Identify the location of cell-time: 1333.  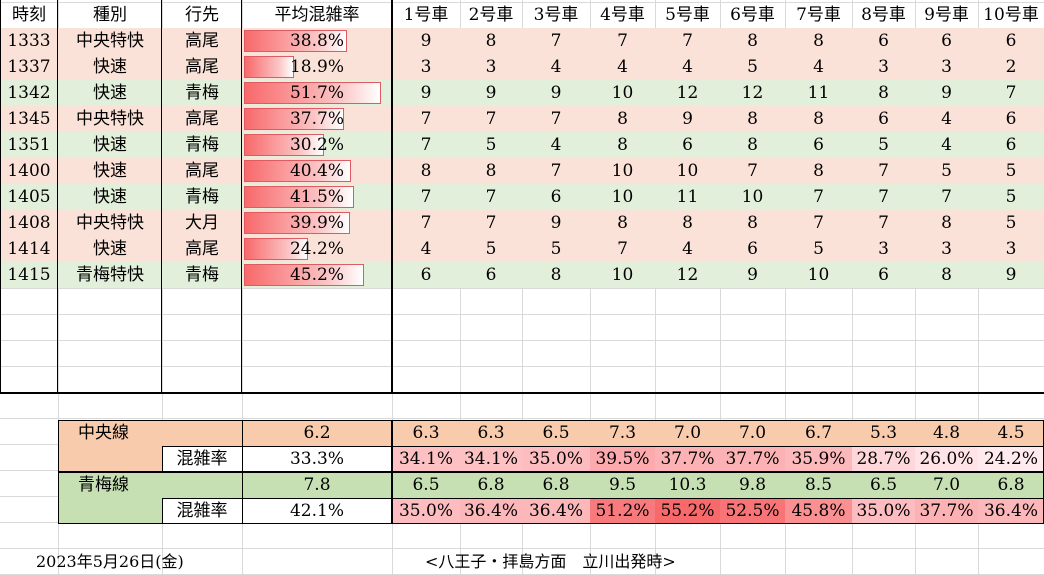
(29, 40).